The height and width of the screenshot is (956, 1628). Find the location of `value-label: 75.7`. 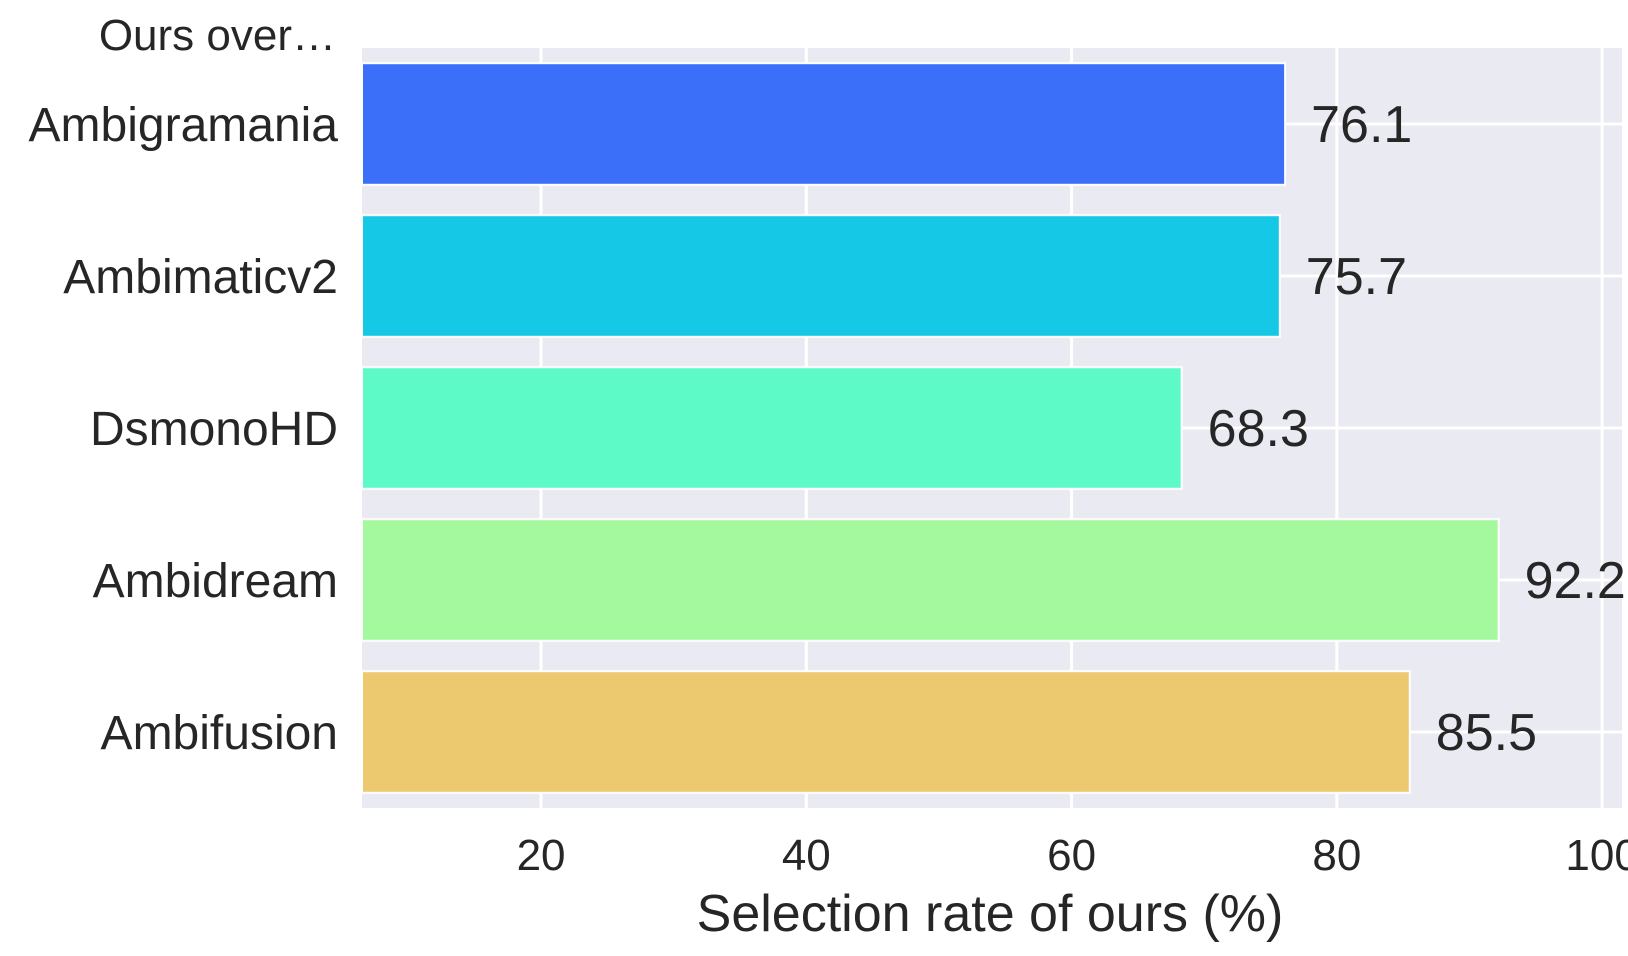

value-label: 75.7 is located at coordinates (1356, 277).